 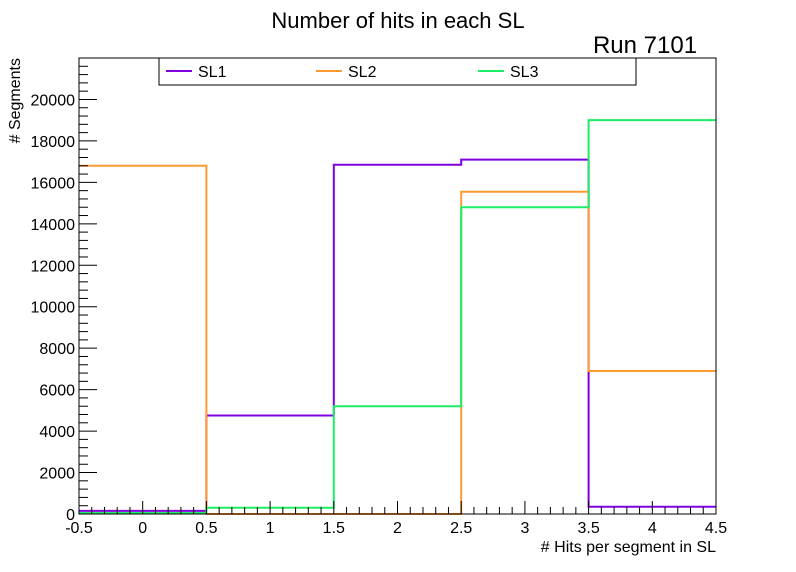 I want to click on x-tick-label: -0.5, so click(x=79, y=528).